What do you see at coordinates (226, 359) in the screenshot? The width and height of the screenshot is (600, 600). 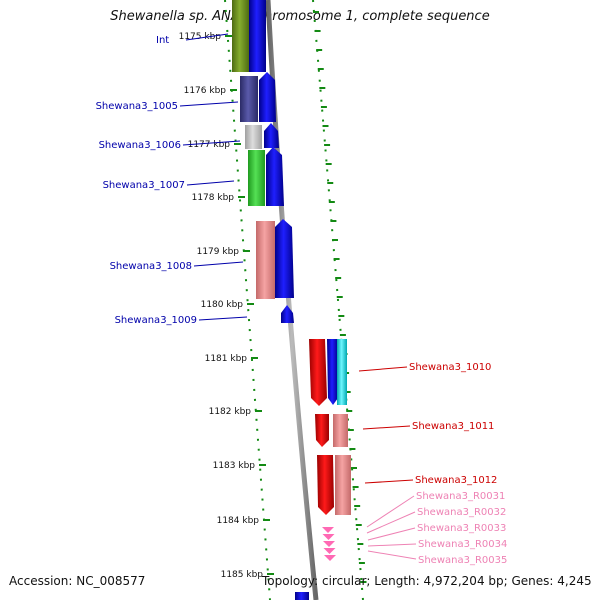 I see `ruler-tick-label: 1181 kbp` at bounding box center [226, 359].